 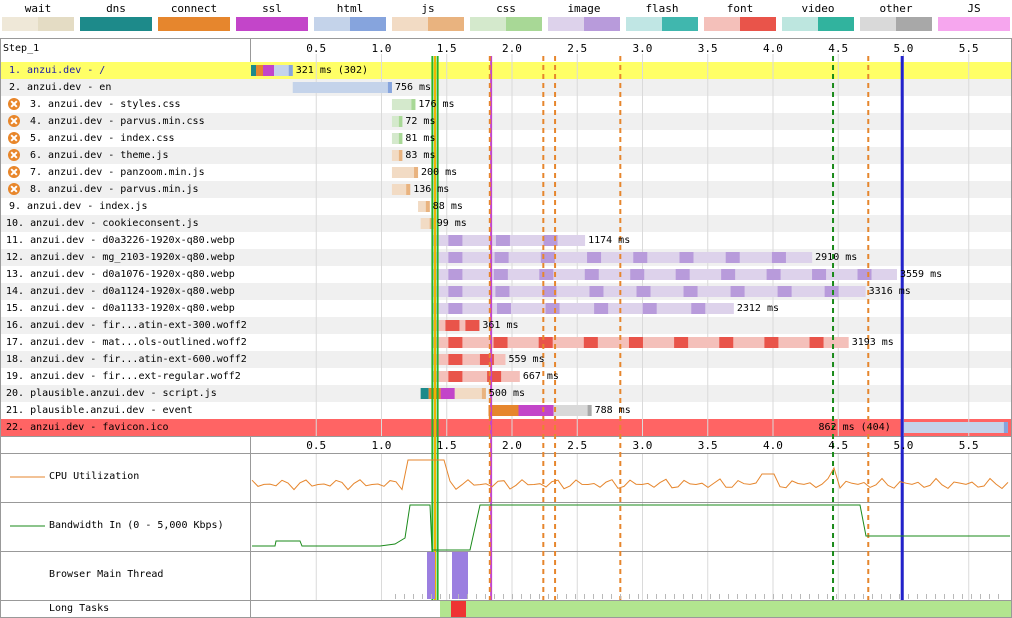 What do you see at coordinates (78, 206) in the screenshot?
I see `request-label: 9. anzui.dev - index.js` at bounding box center [78, 206].